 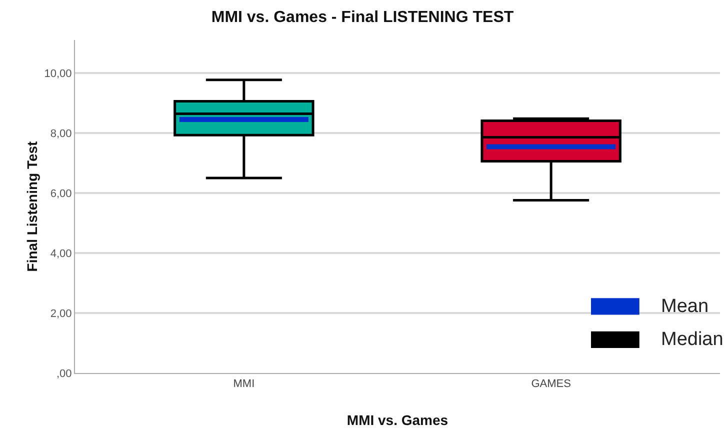 I want to click on annotation: Mean, so click(x=685, y=306).